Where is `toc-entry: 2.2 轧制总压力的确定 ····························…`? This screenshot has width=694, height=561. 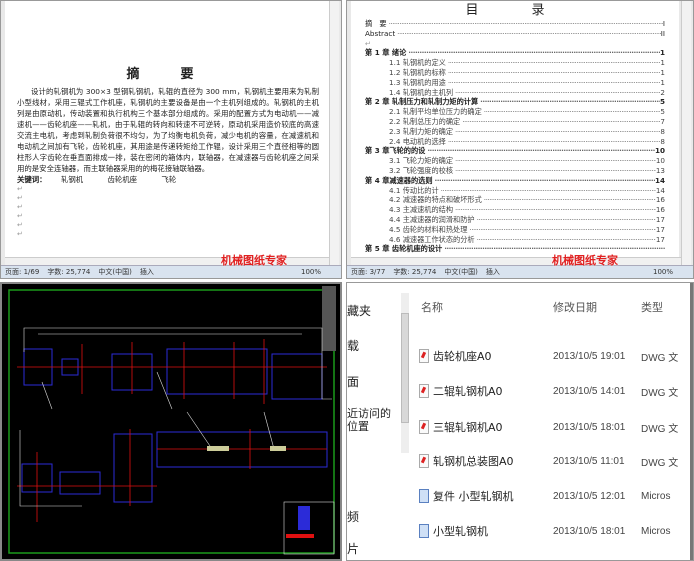
toc-entry: 2.2 轧制总压力的确定 ····························… is located at coordinates (515, 122).